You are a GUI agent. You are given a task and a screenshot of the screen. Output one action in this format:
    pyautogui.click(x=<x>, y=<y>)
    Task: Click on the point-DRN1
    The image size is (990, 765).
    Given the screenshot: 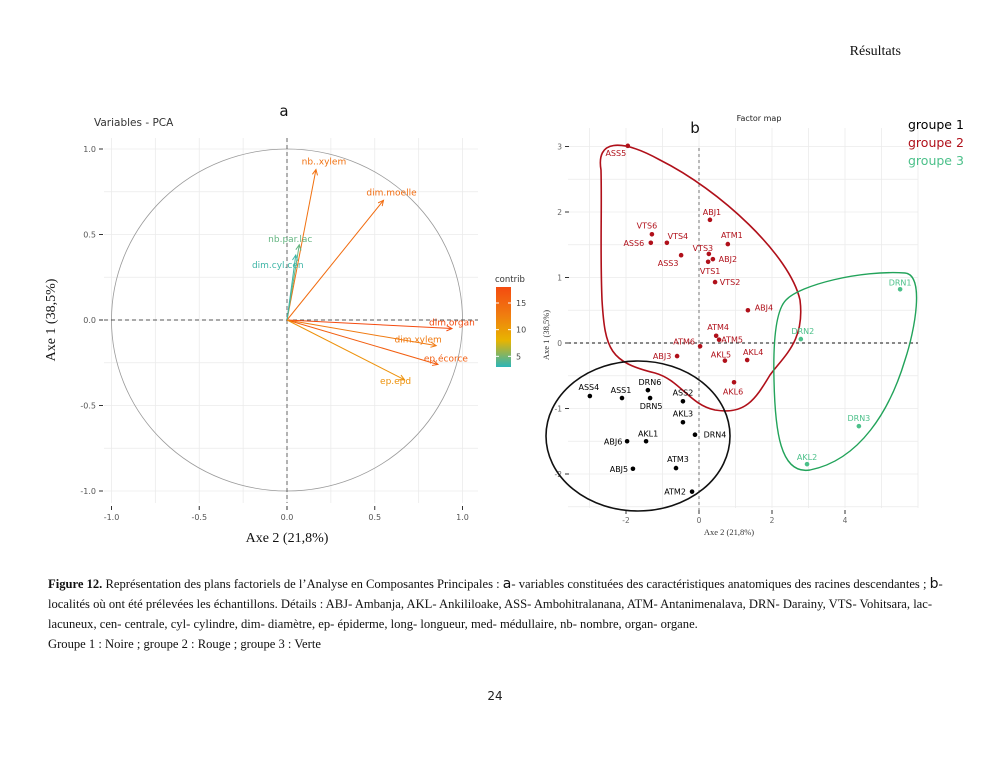 What is the action you would take?
    pyautogui.click(x=900, y=289)
    